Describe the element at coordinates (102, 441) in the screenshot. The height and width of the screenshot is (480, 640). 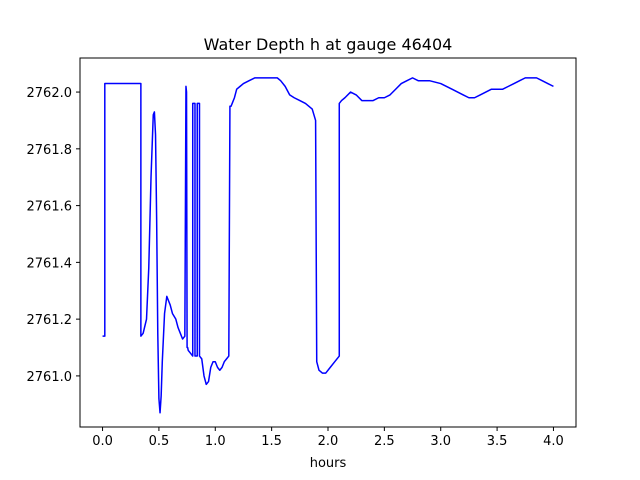
I see `x-tick-label: 0.0` at that location.